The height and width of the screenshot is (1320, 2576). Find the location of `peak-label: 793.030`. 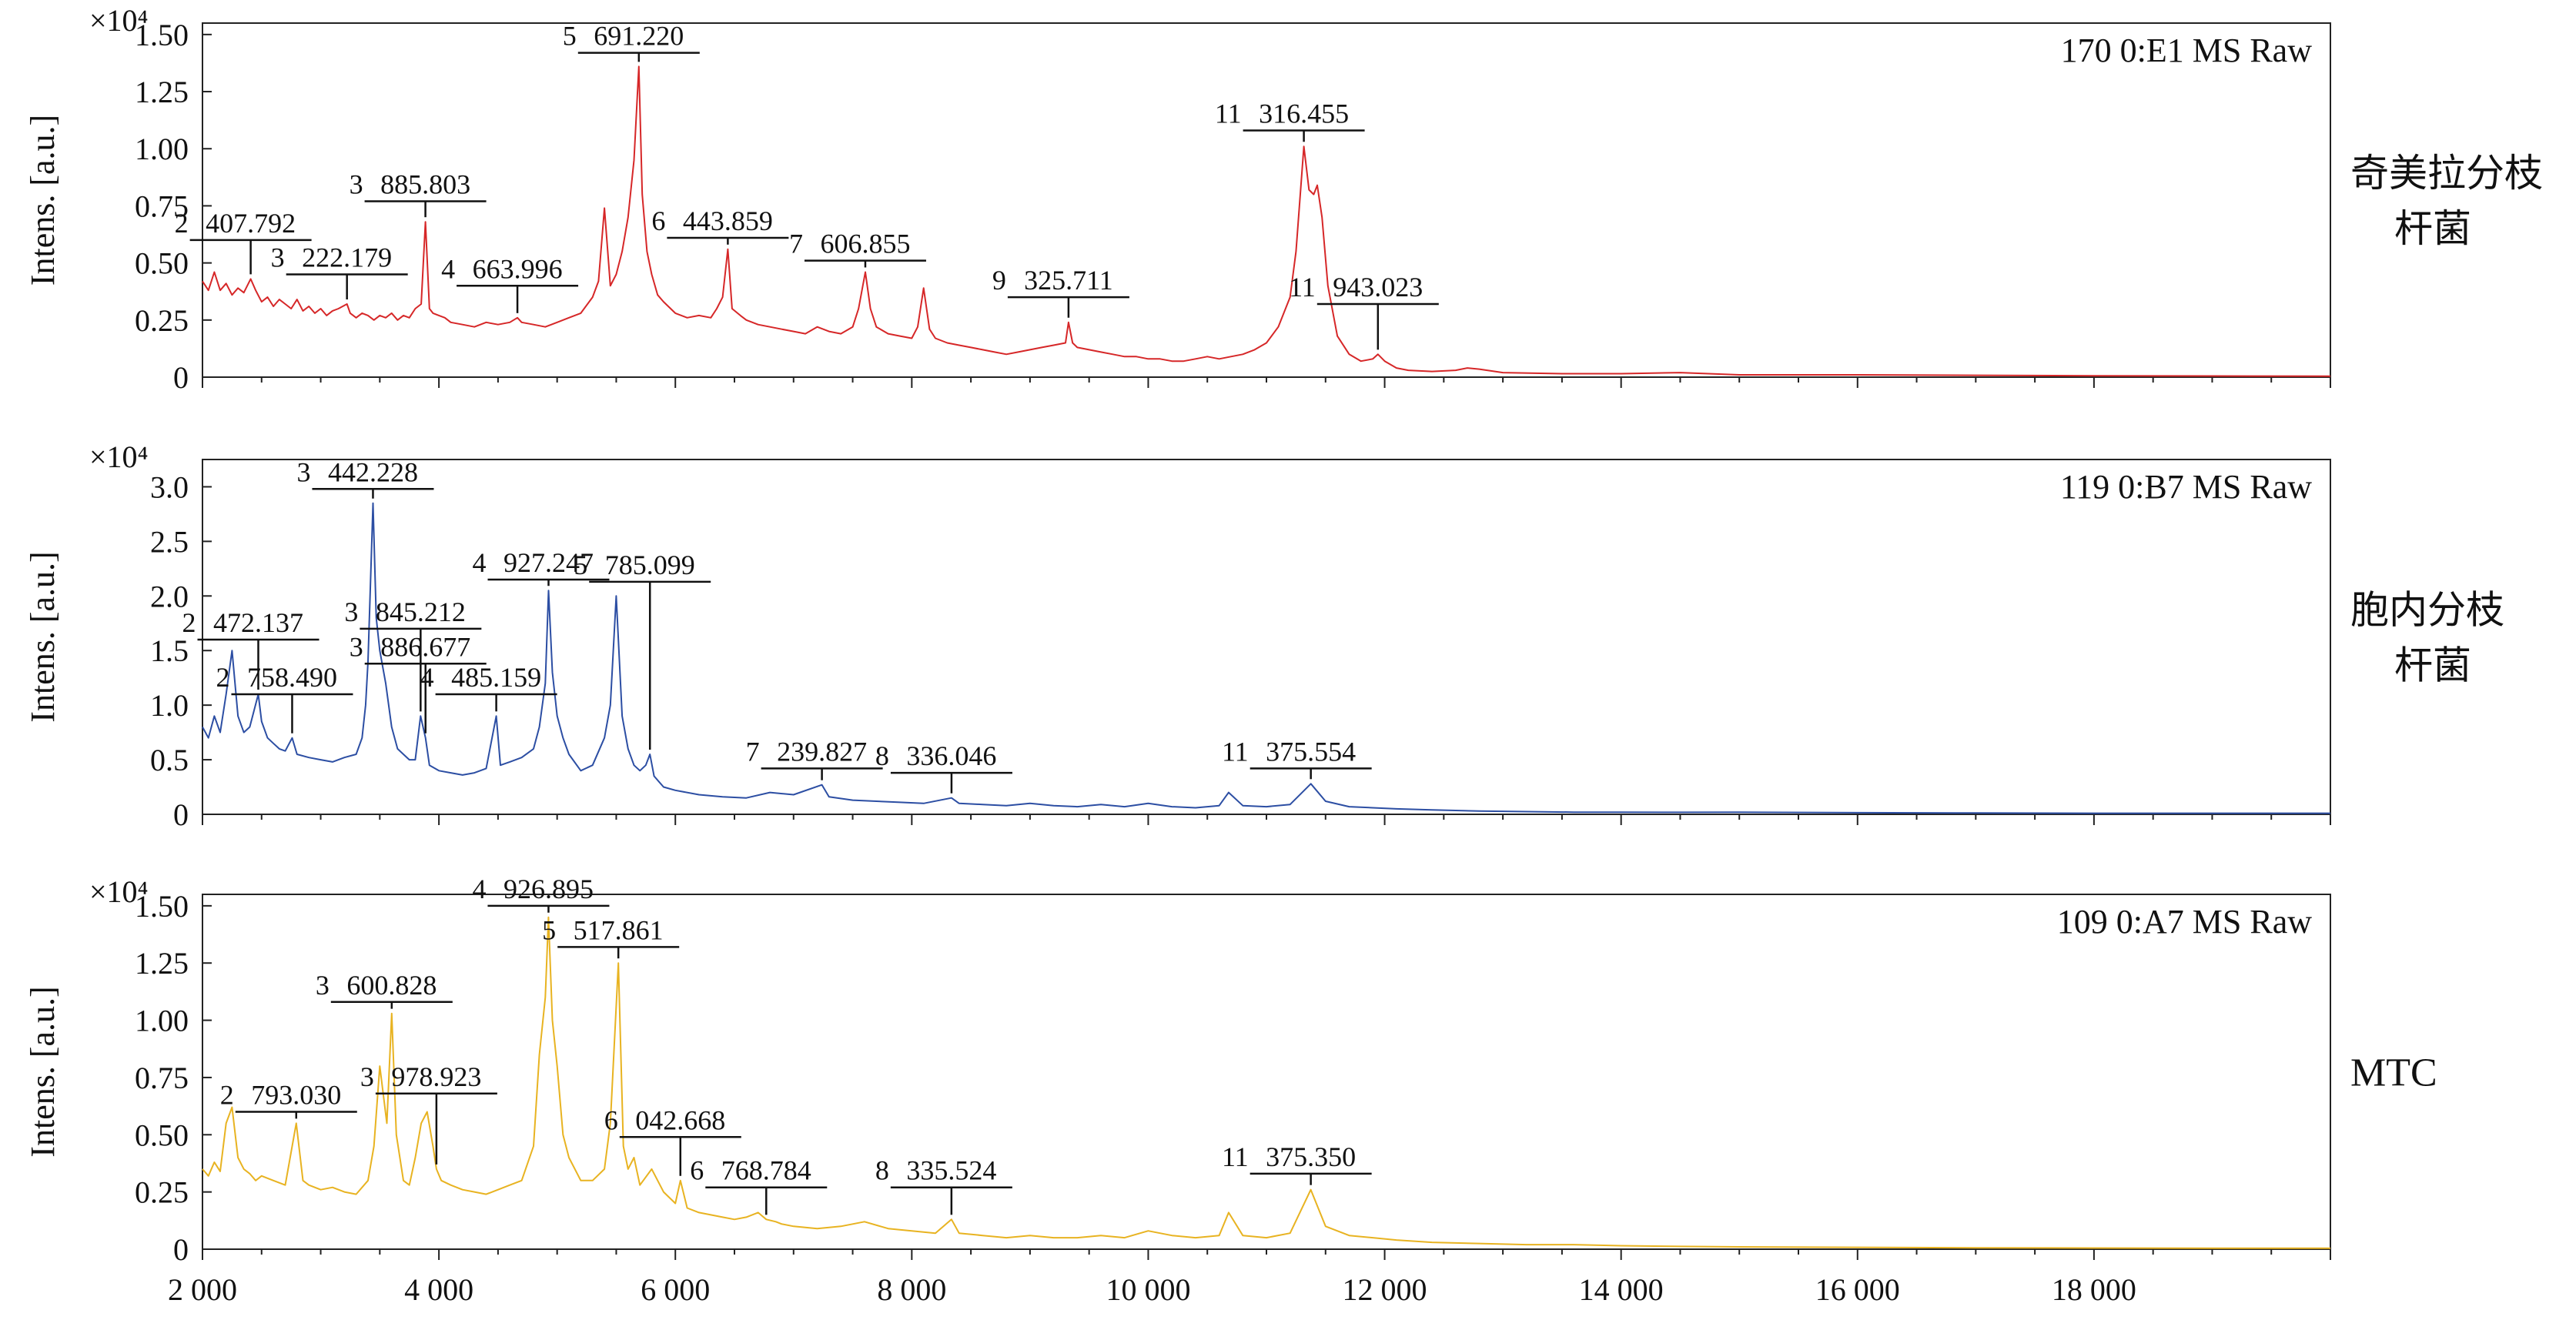

peak-label: 793.030 is located at coordinates (296, 1095).